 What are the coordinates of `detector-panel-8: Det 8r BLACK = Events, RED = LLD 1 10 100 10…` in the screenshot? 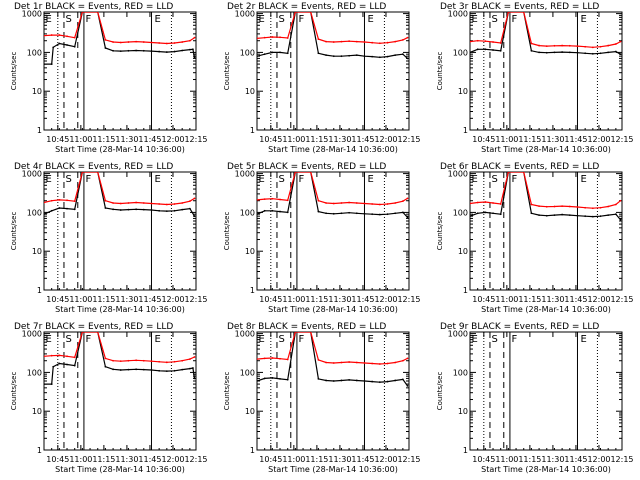 It's located at (322, 398).